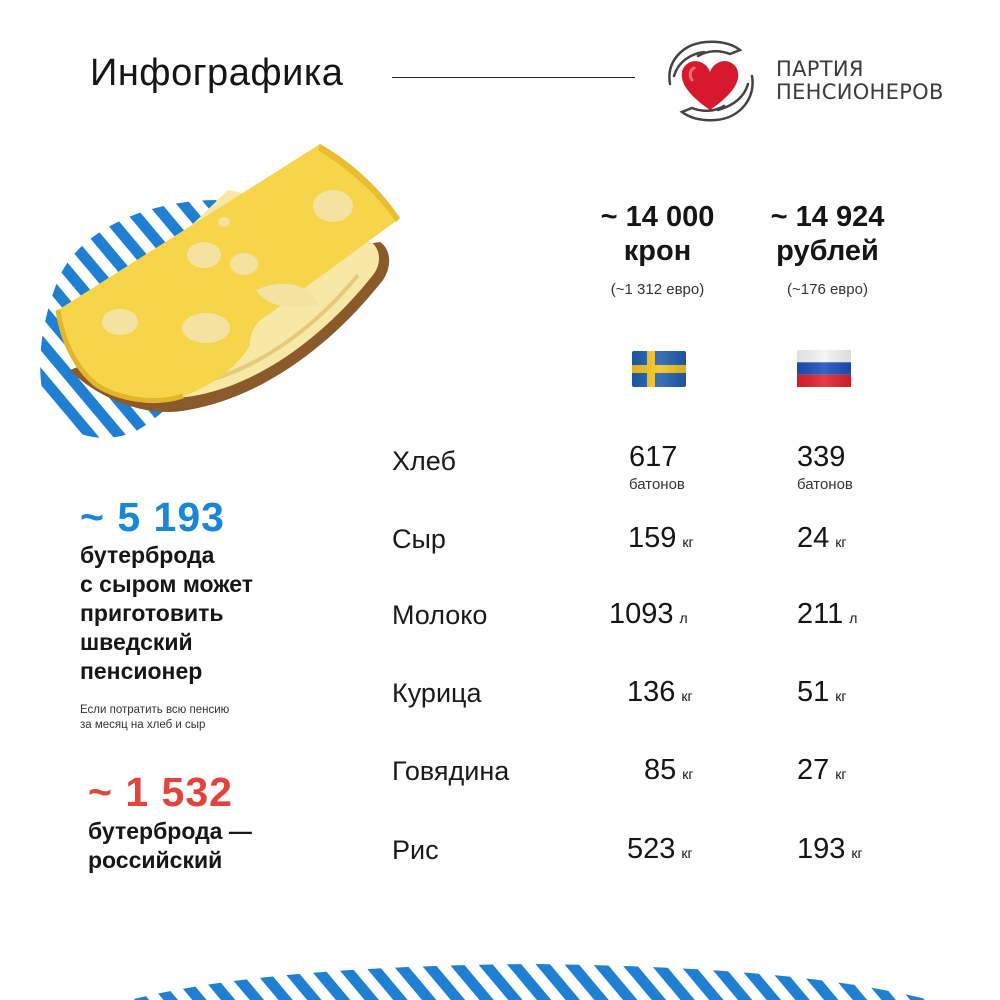  Describe the element at coordinates (437, 693) in the screenshot. I see `item-name-chicken: Курица` at that location.